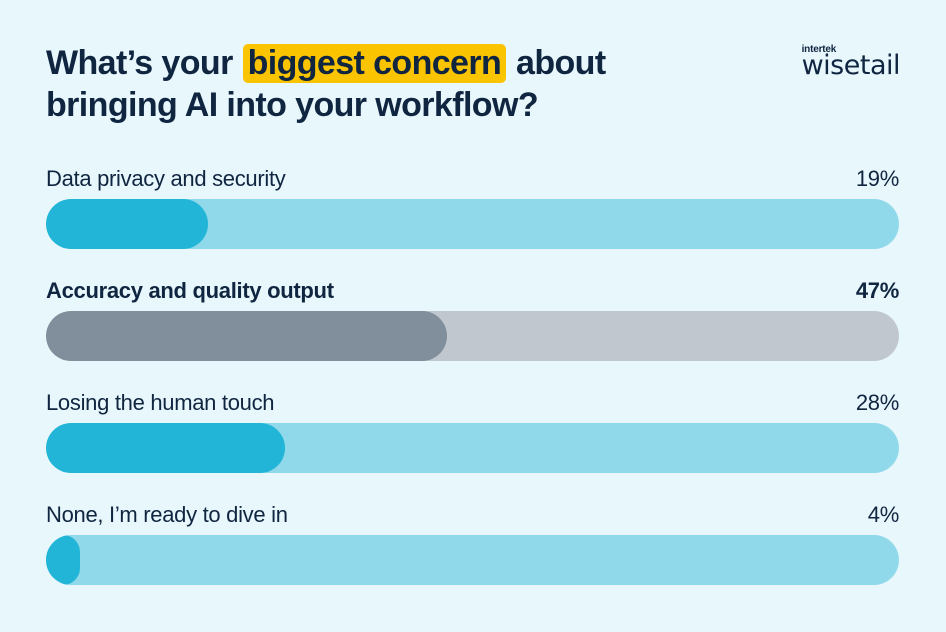 The width and height of the screenshot is (946, 632). Describe the element at coordinates (883, 514) in the screenshot. I see `option-percent: 4%` at that location.